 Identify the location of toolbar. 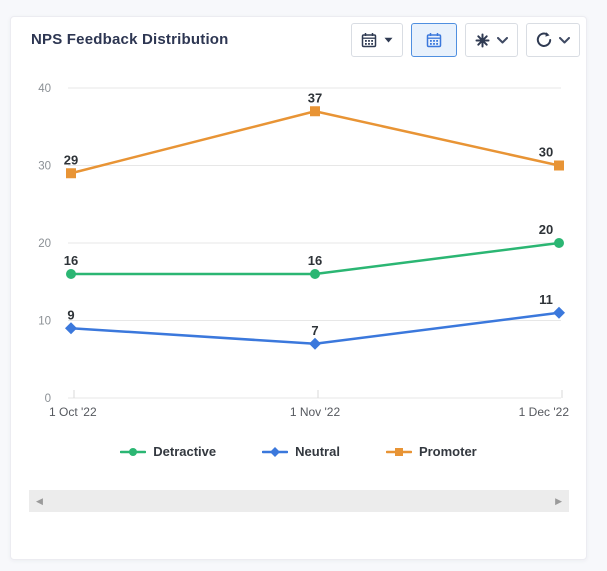
(465, 40).